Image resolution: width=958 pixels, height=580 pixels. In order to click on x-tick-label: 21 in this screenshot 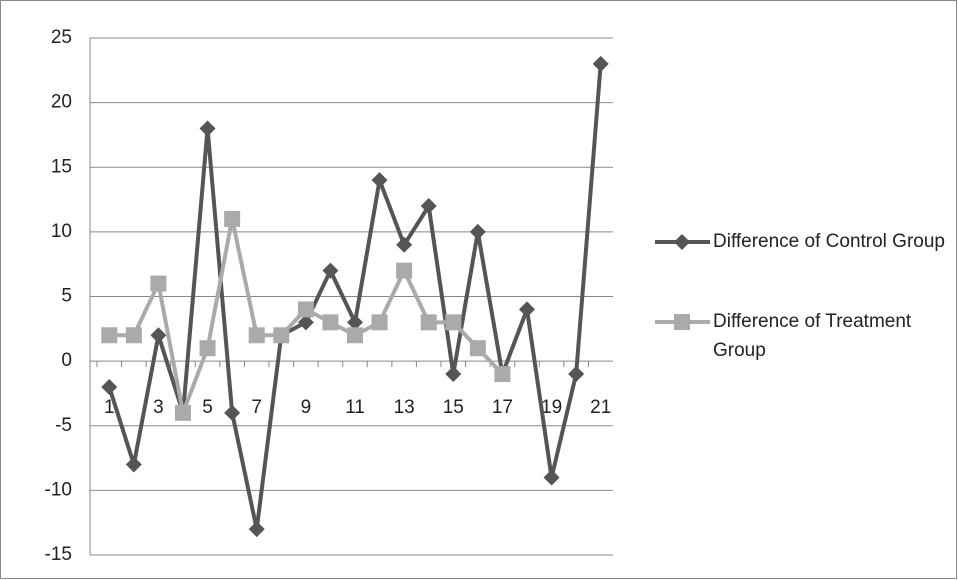, I will do `click(600, 407)`.